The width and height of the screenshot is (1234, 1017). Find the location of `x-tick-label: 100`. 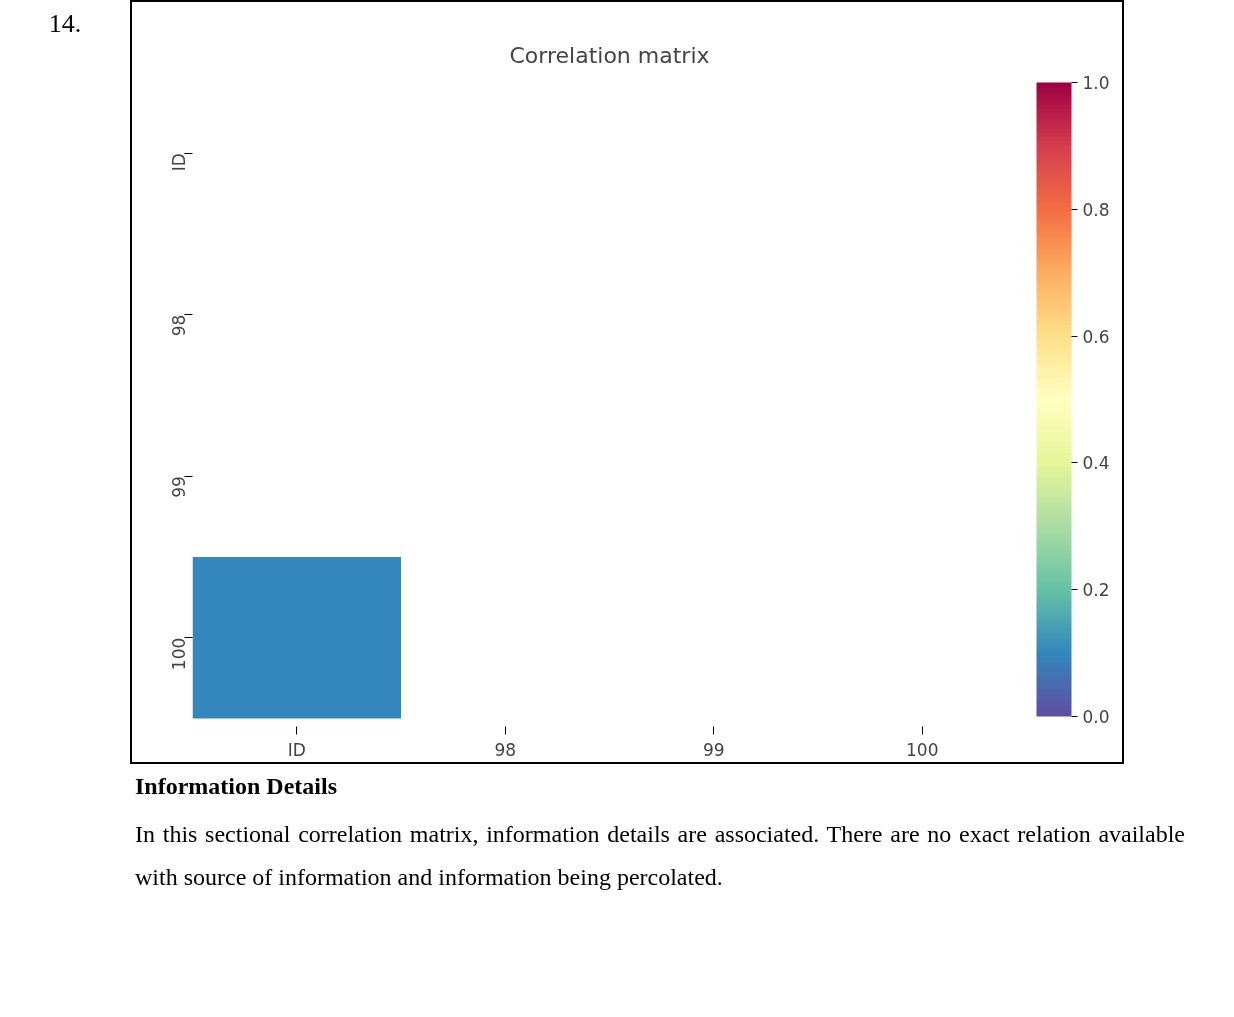

x-tick-label: 100 is located at coordinates (922, 749).